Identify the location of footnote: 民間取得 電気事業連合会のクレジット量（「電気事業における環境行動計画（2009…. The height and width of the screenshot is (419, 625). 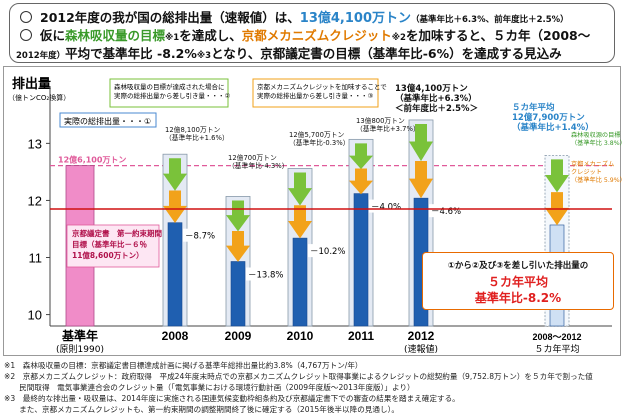
(209, 387).